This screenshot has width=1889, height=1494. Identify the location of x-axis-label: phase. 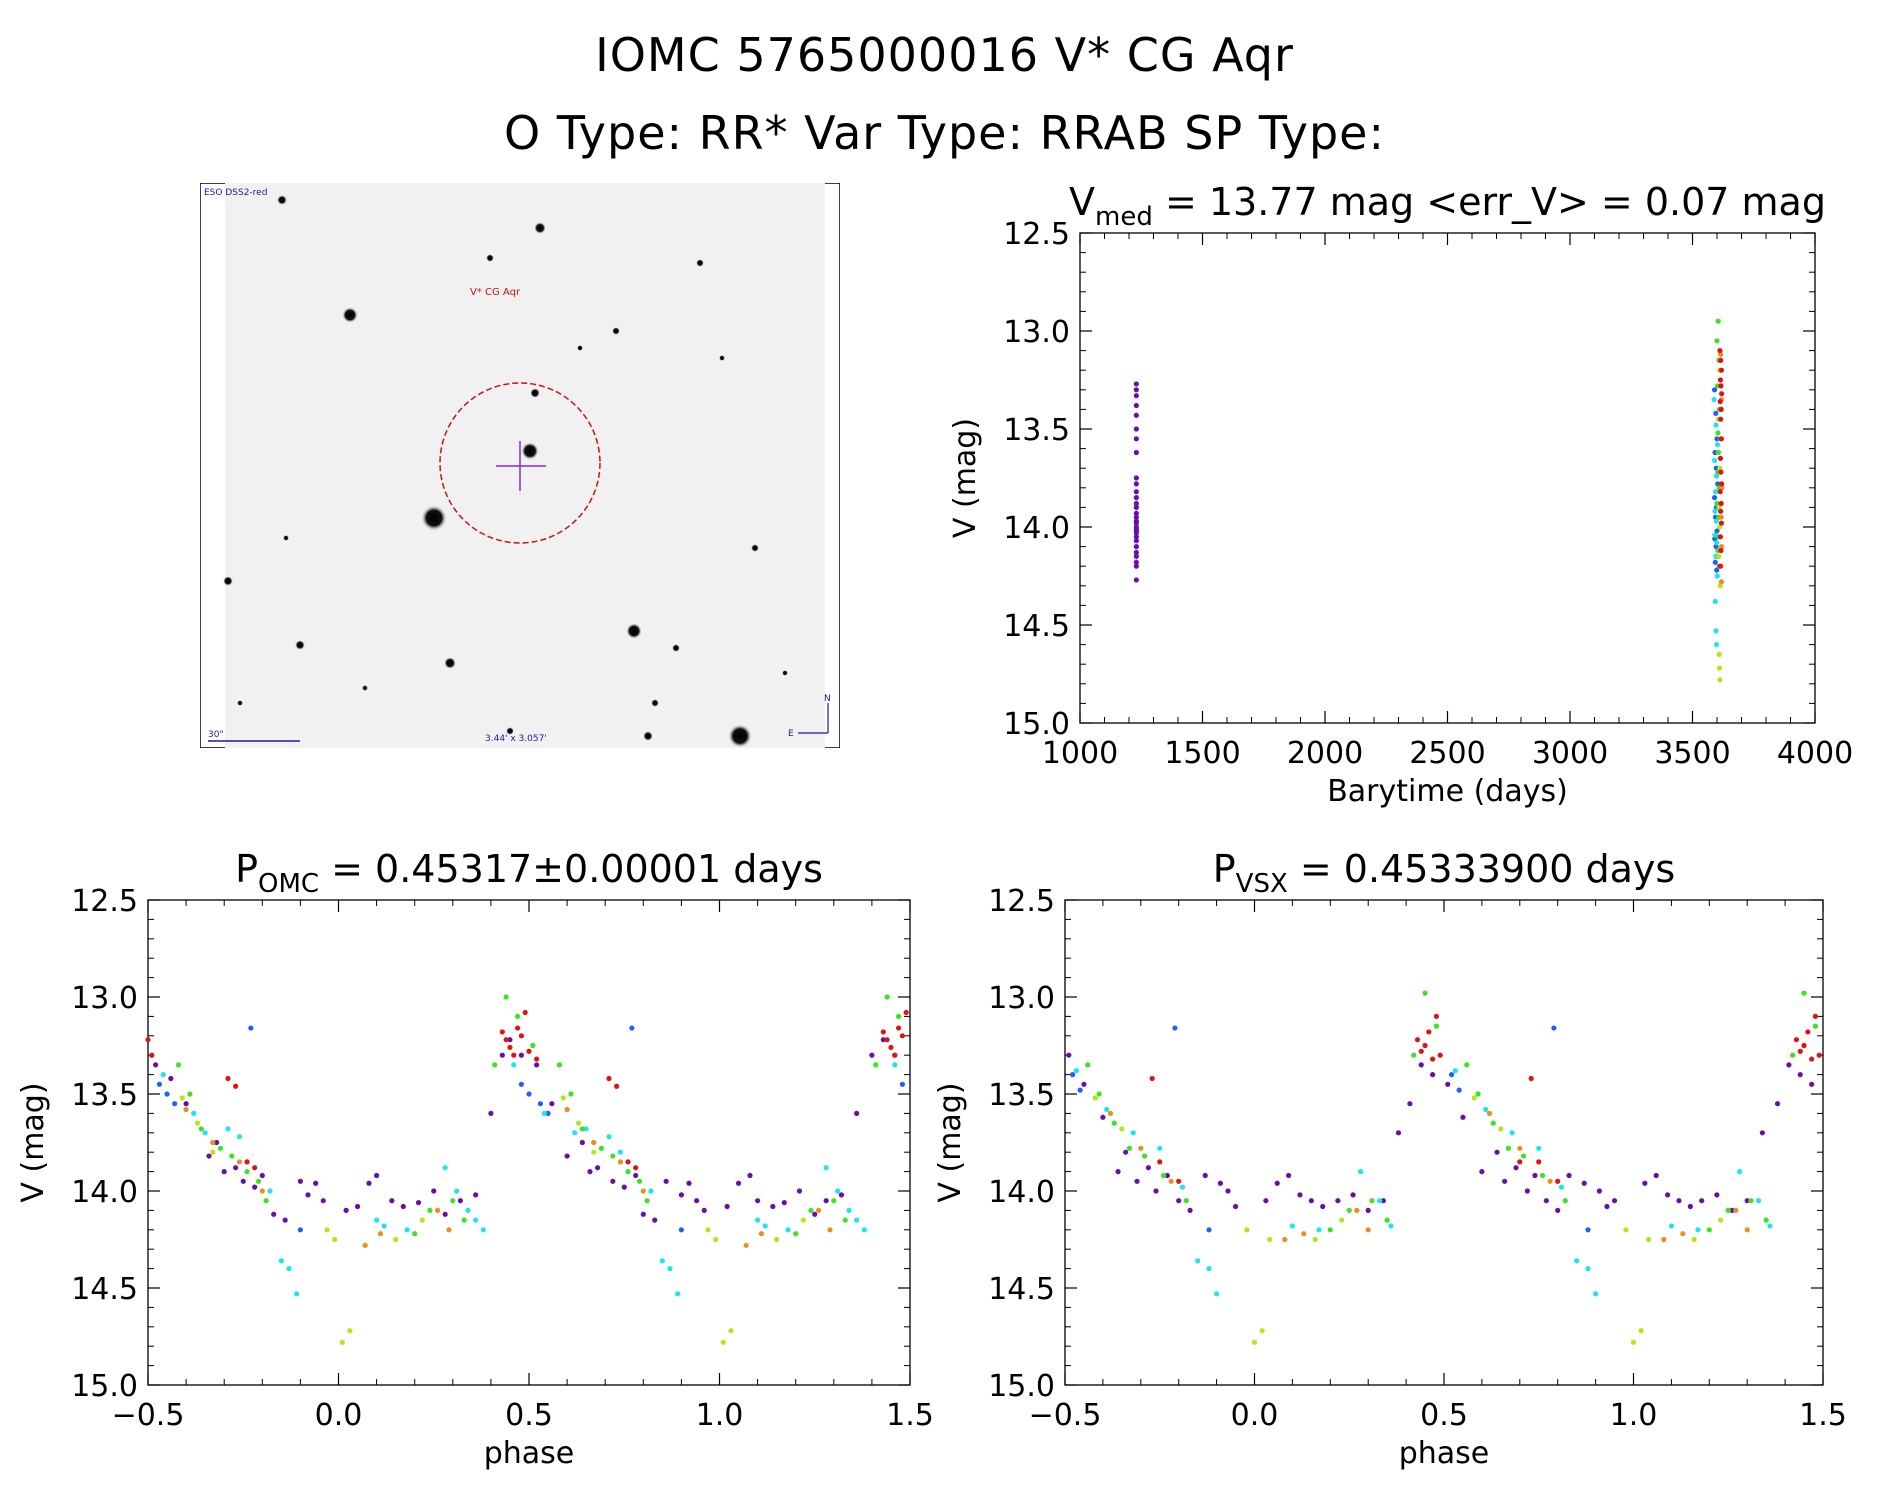
(1444, 1453).